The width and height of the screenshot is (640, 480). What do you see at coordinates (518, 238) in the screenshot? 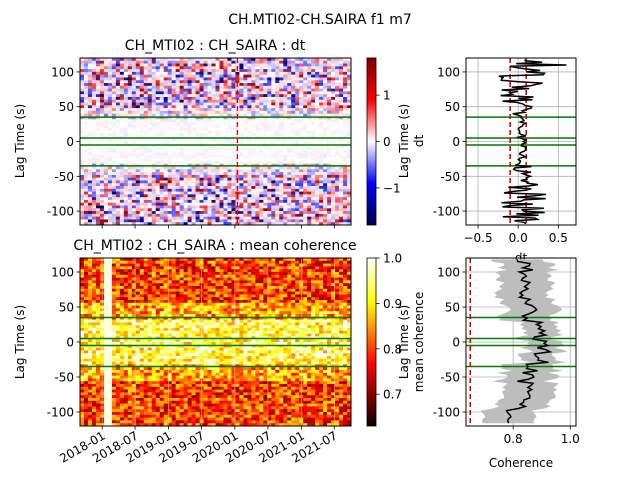
I see `xtick-label: 0.0` at bounding box center [518, 238].